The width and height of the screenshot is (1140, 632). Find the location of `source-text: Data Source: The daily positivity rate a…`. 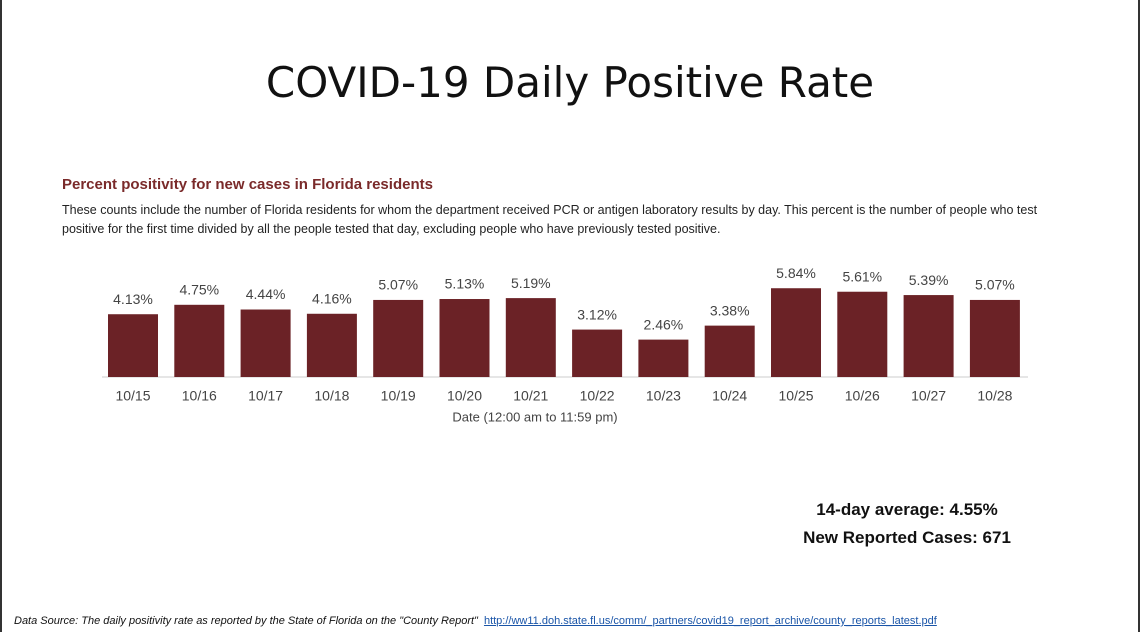

source-text: Data Source: The daily positivity rate a… is located at coordinates (246, 621).